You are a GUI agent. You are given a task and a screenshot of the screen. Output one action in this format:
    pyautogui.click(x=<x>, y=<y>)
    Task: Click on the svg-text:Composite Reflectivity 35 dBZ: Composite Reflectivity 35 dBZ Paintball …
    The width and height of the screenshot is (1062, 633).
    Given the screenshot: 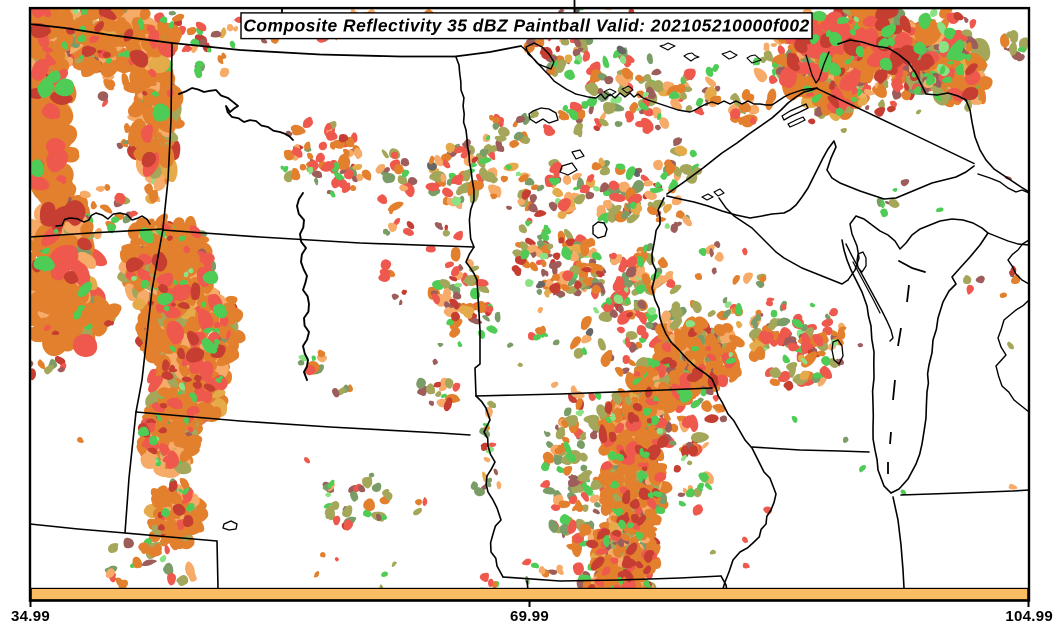 What is the action you would take?
    pyautogui.click(x=526, y=26)
    